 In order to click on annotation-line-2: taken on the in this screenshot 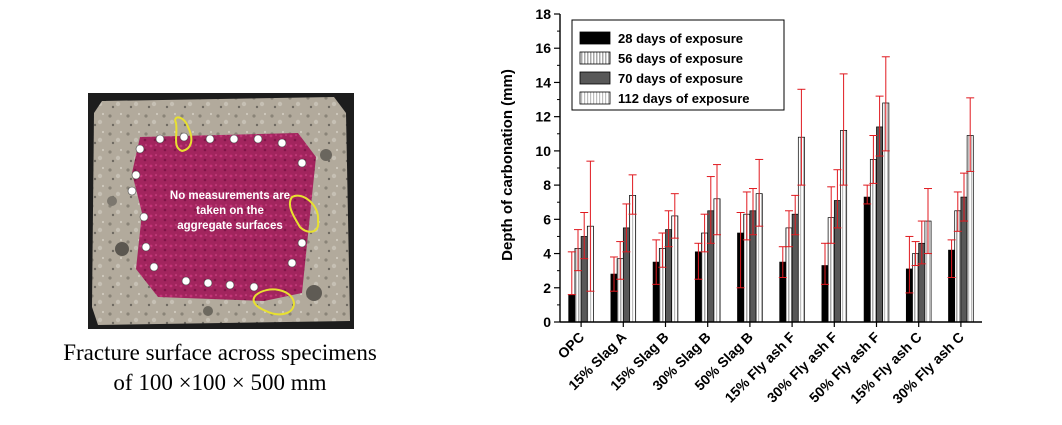, I will do `click(230, 211)`.